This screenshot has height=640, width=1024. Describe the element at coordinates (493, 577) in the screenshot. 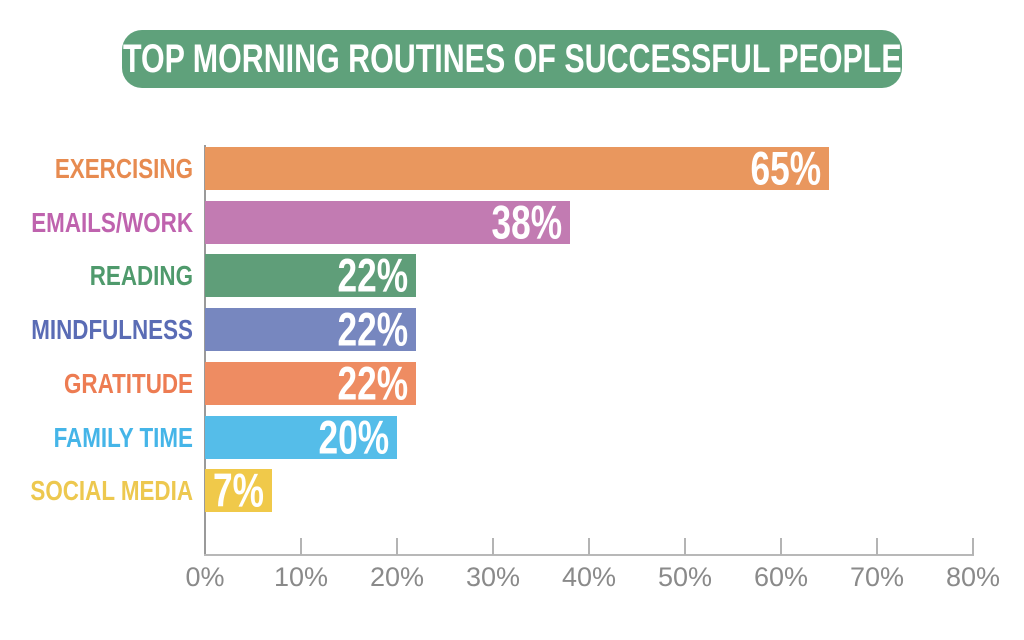

I see `x-axis-tick-label: 30%` at that location.